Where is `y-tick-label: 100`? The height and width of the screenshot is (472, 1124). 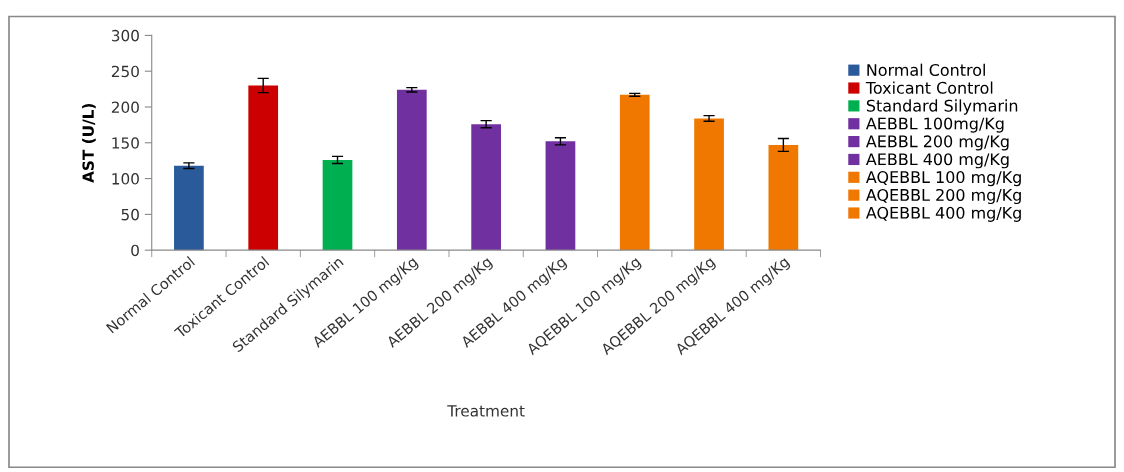 y-tick-label: 100 is located at coordinates (125, 179).